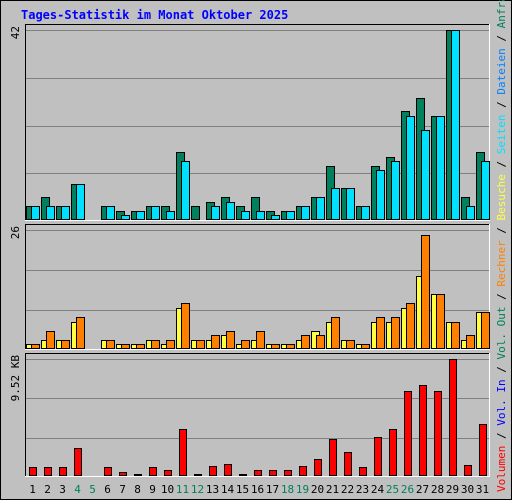  What do you see at coordinates (317, 489) in the screenshot?
I see `x-tick-label-day-20: 20` at bounding box center [317, 489].